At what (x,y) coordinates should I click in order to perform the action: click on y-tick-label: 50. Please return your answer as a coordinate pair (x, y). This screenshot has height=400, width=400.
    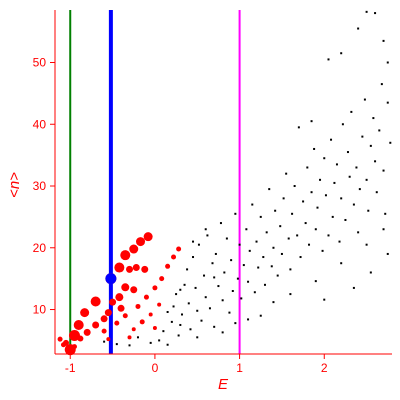
    Looking at the image, I should click on (40, 62).